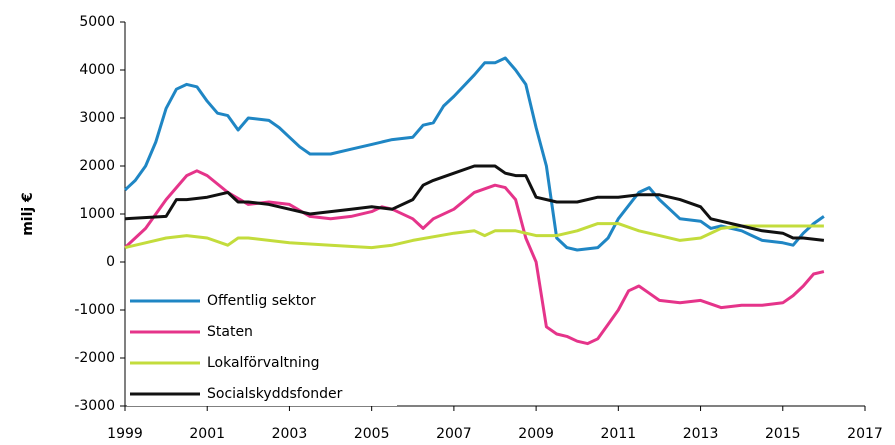 The image size is (895, 445). I want to click on x-tick-label: 2007, so click(454, 434).